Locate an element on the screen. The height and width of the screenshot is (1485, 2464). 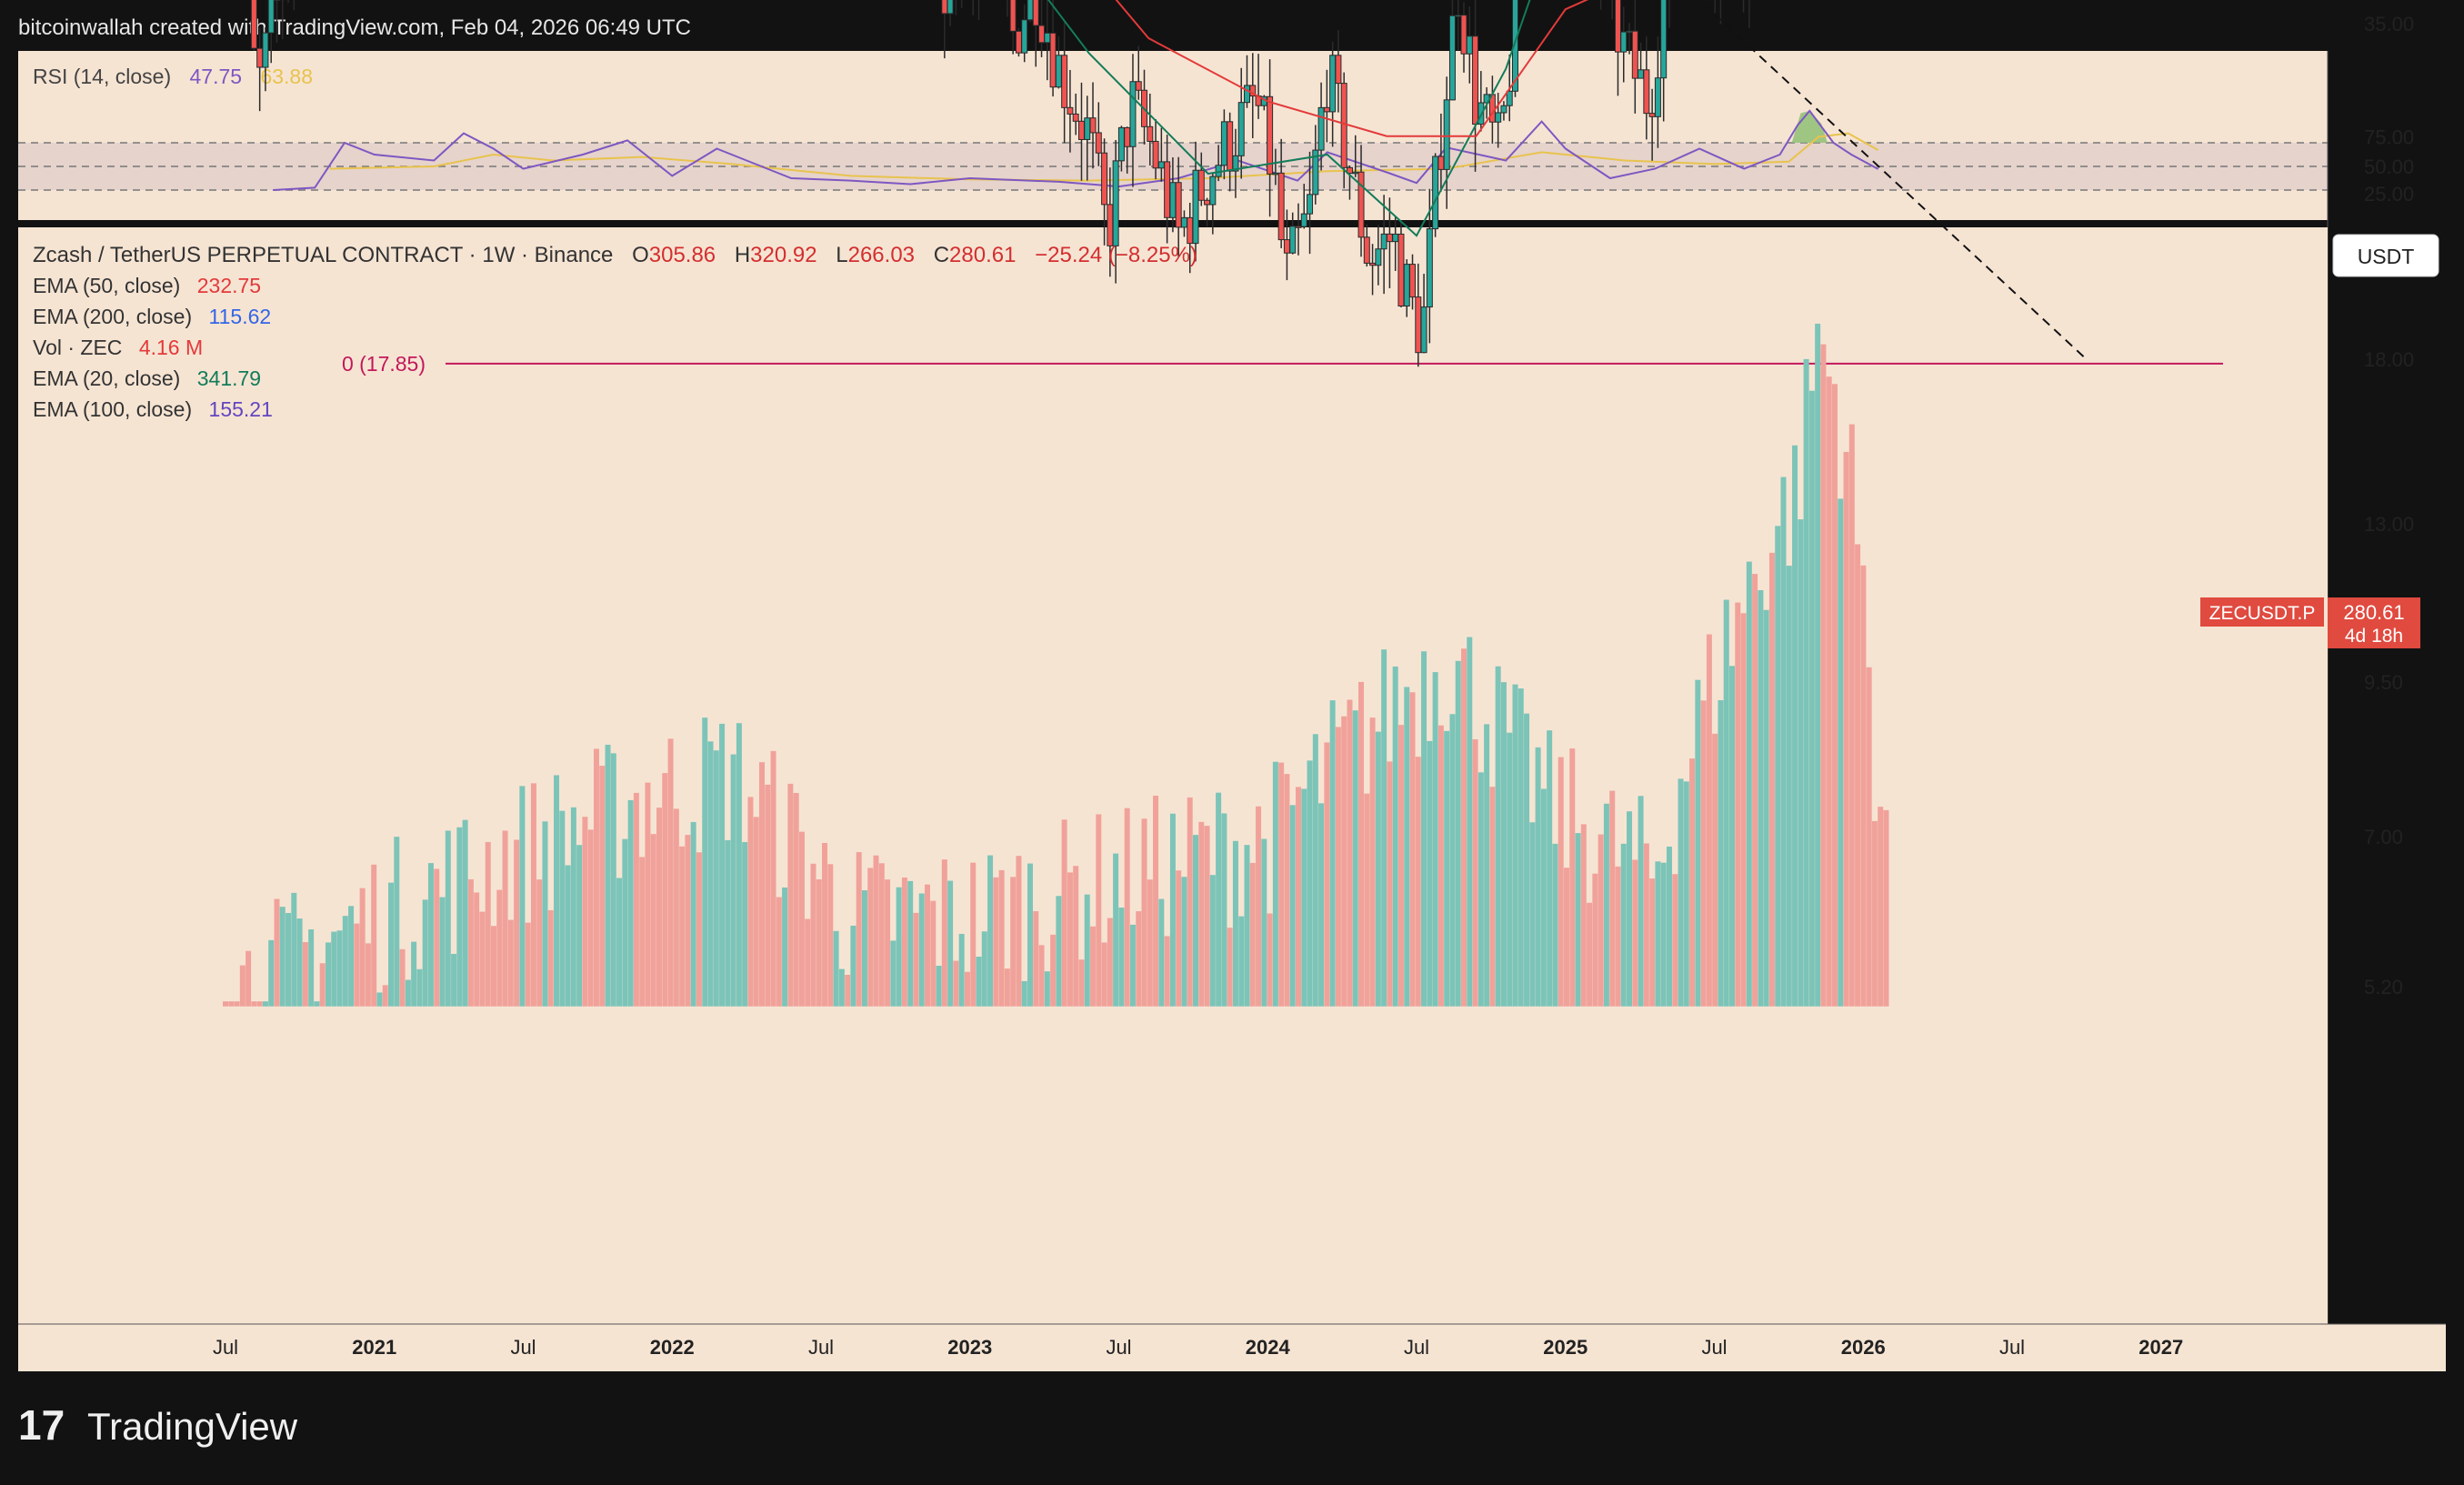
indicator-ema50: EMA (50, close) 232.75 is located at coordinates (147, 285).